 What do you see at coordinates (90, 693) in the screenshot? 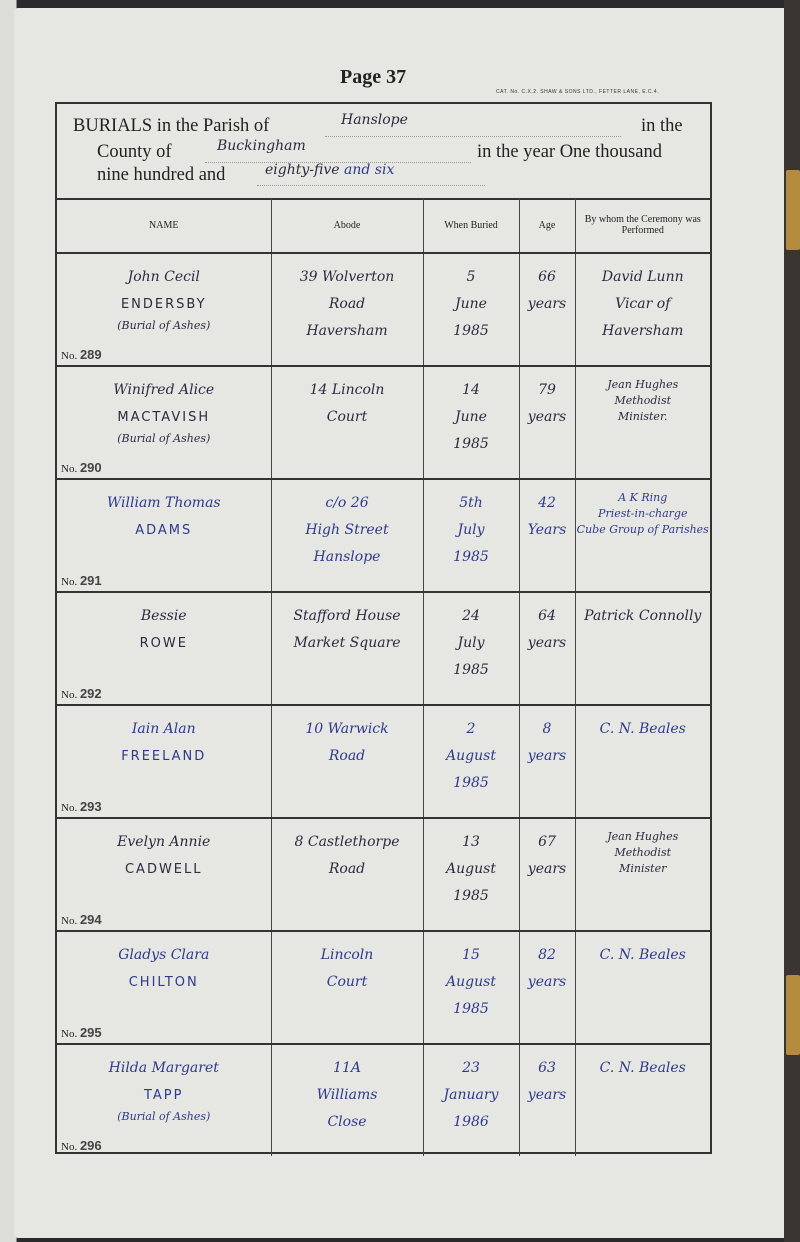
I see `number-value: 292` at bounding box center [90, 693].